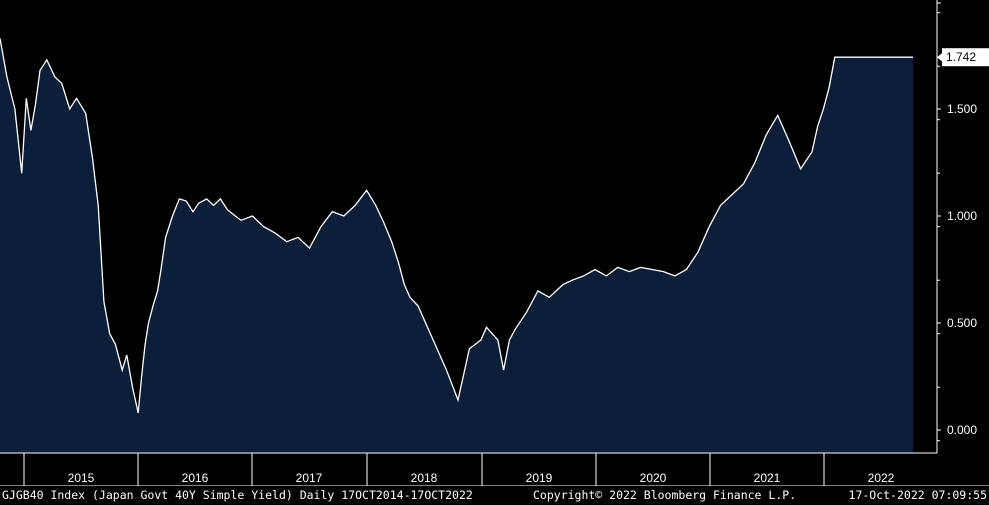  What do you see at coordinates (424, 478) in the screenshot?
I see `x-tick-label: 2018` at bounding box center [424, 478].